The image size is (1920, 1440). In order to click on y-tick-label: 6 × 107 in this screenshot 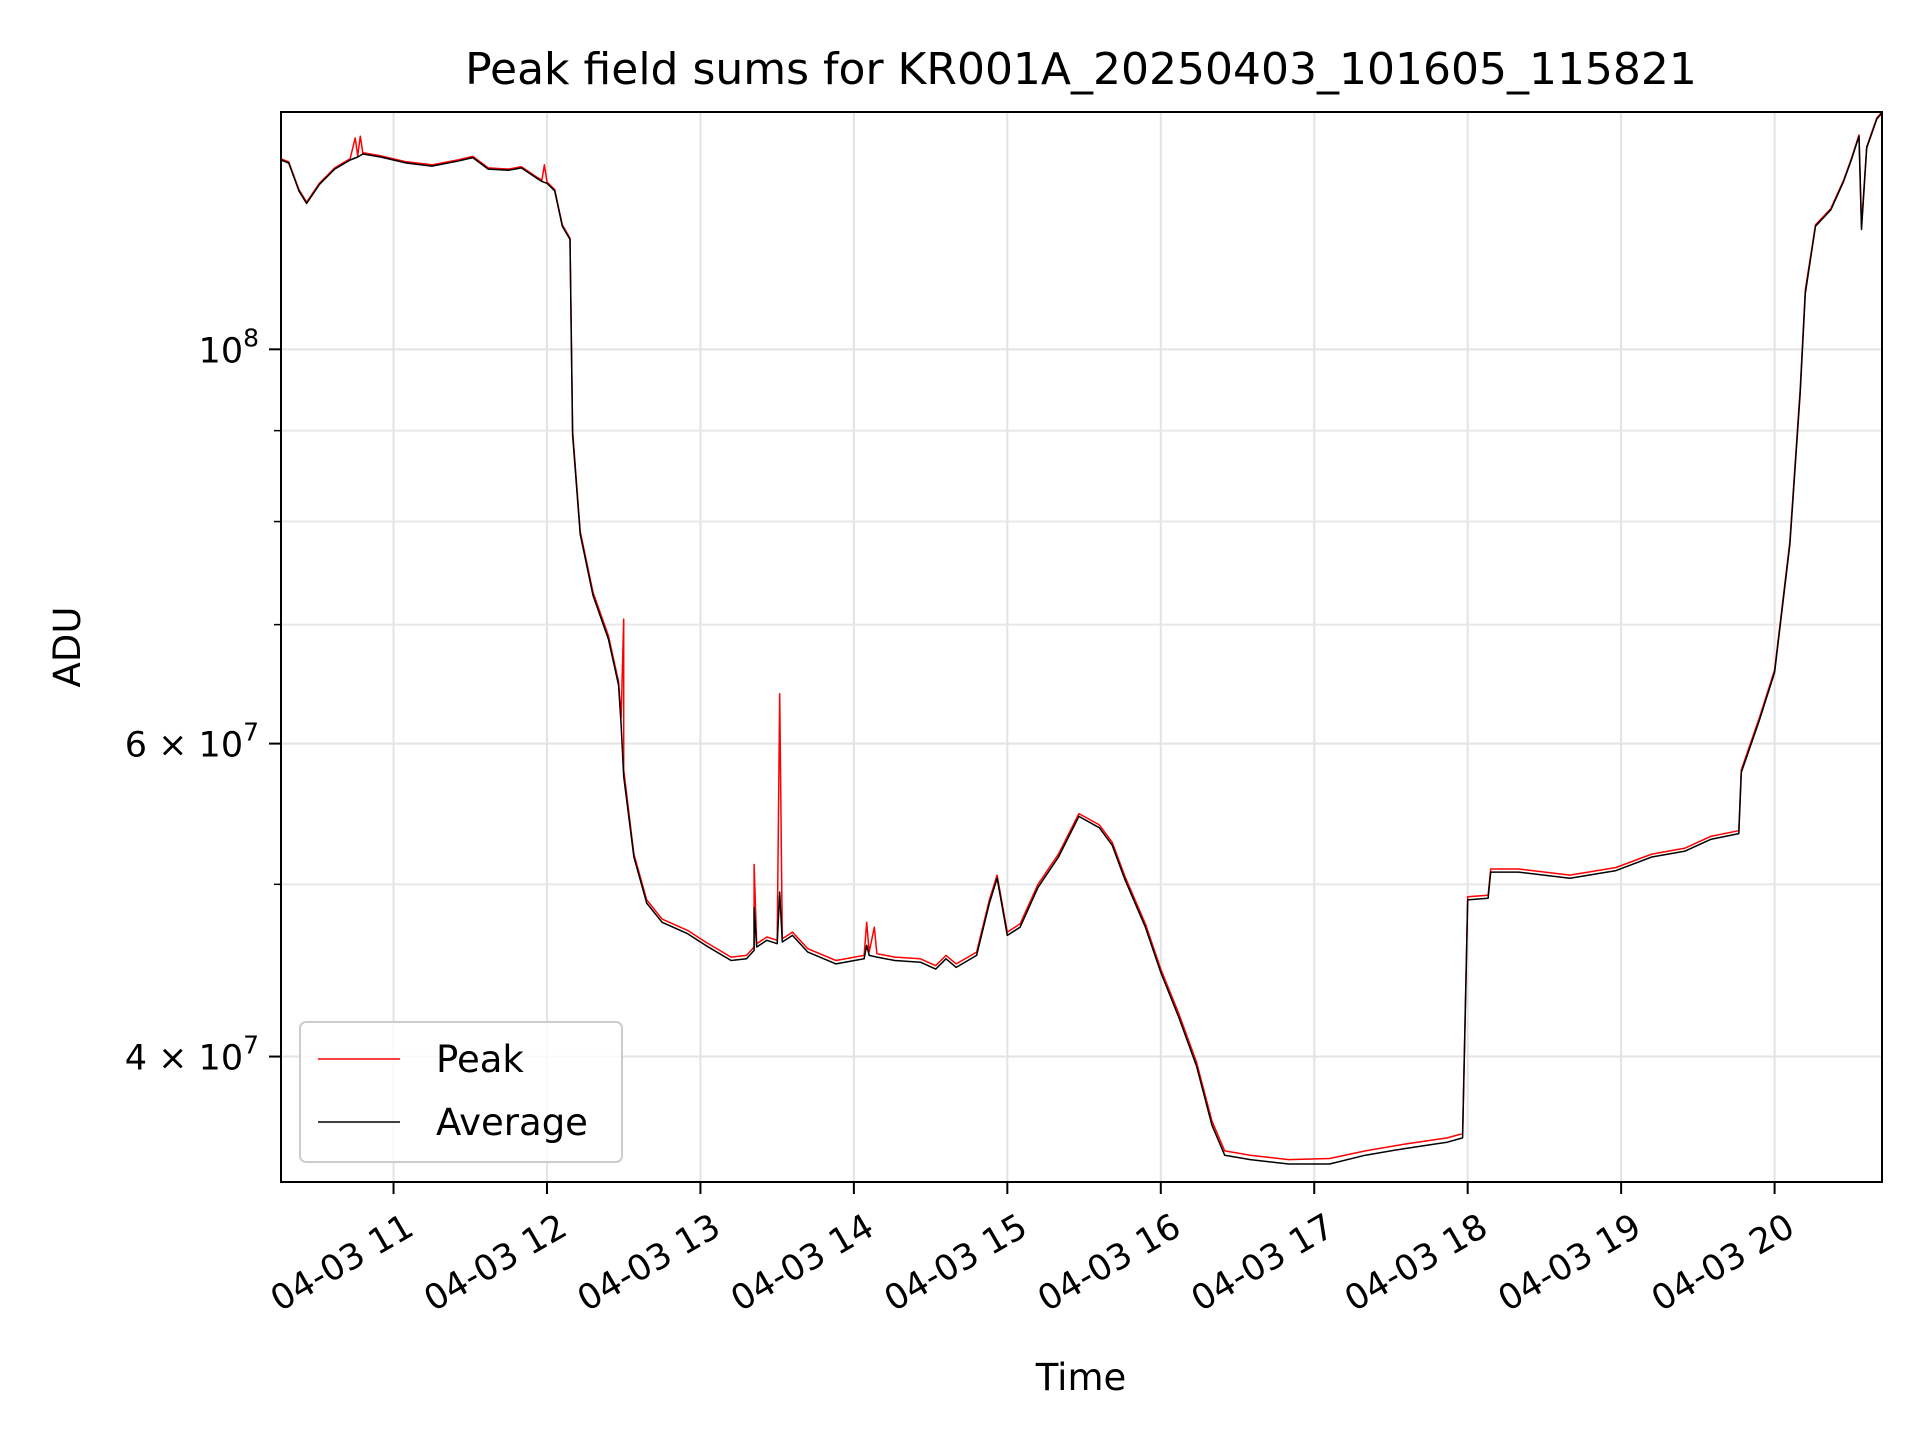, I will do `click(192, 742)`.